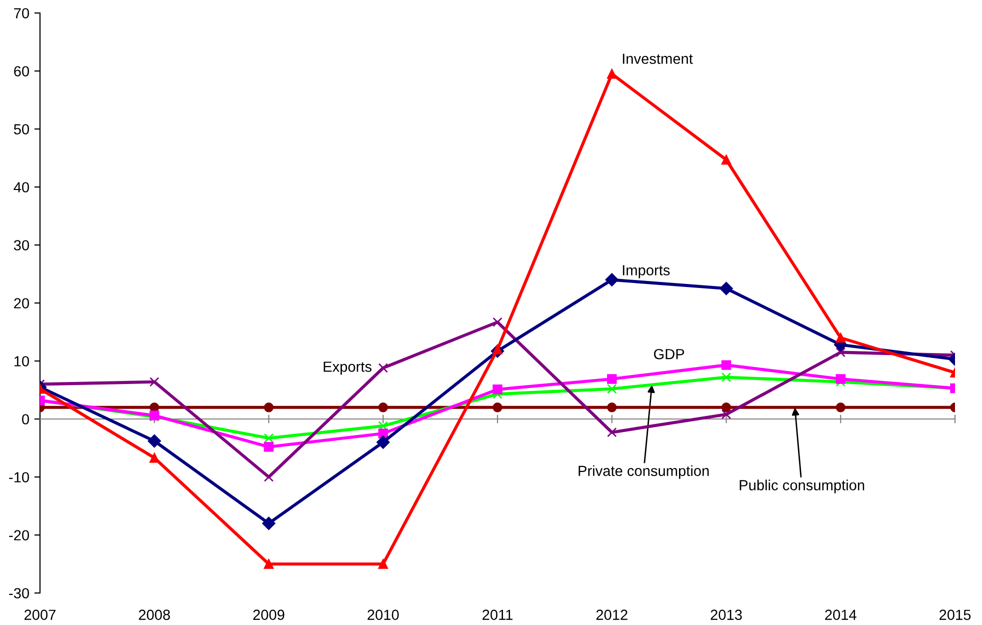 This screenshot has width=982, height=625. Describe the element at coordinates (22, 71) in the screenshot. I see `y-tick-label: 60` at that location.